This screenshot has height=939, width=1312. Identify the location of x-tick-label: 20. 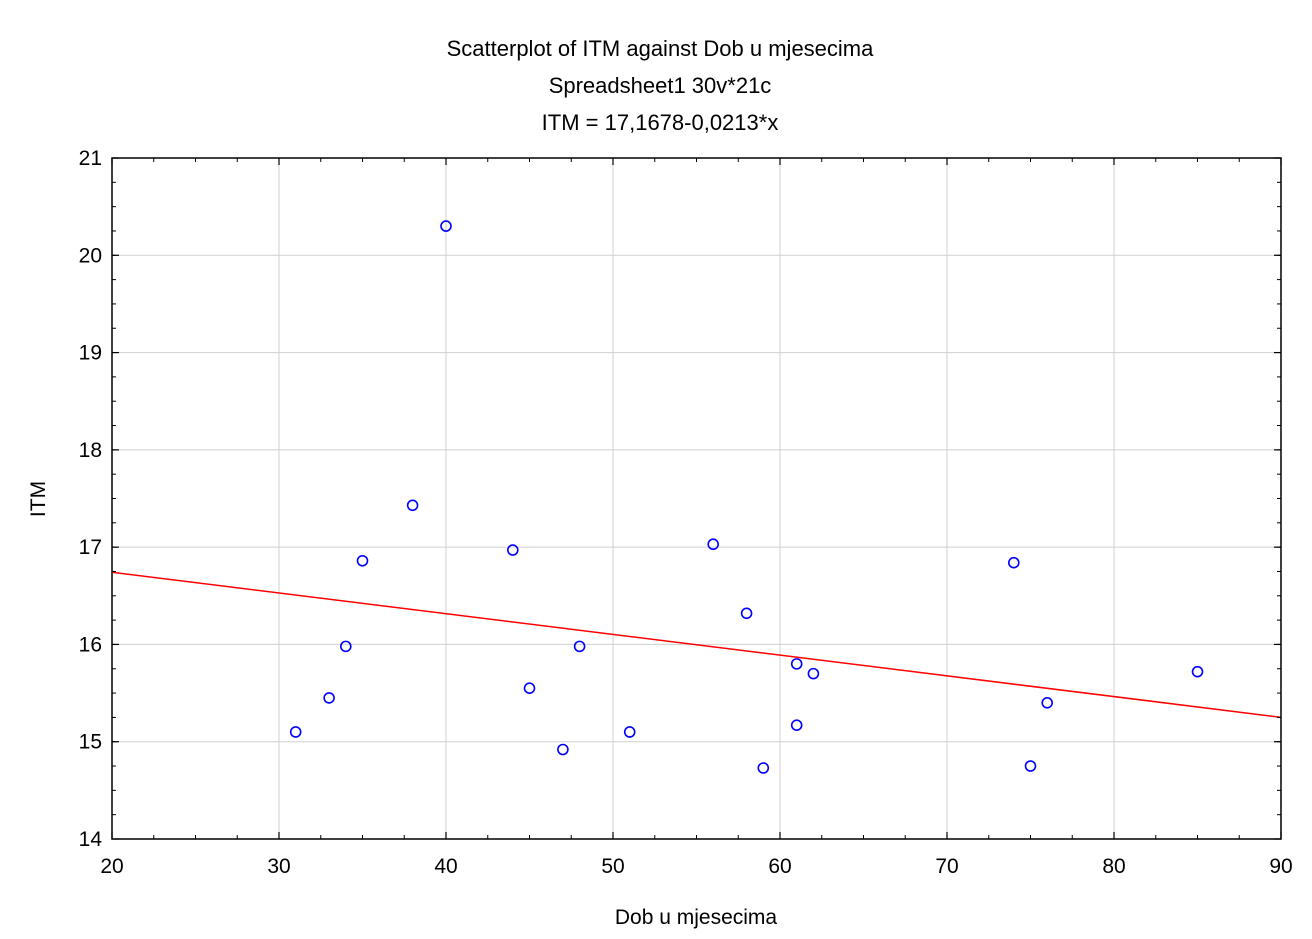
(111, 866).